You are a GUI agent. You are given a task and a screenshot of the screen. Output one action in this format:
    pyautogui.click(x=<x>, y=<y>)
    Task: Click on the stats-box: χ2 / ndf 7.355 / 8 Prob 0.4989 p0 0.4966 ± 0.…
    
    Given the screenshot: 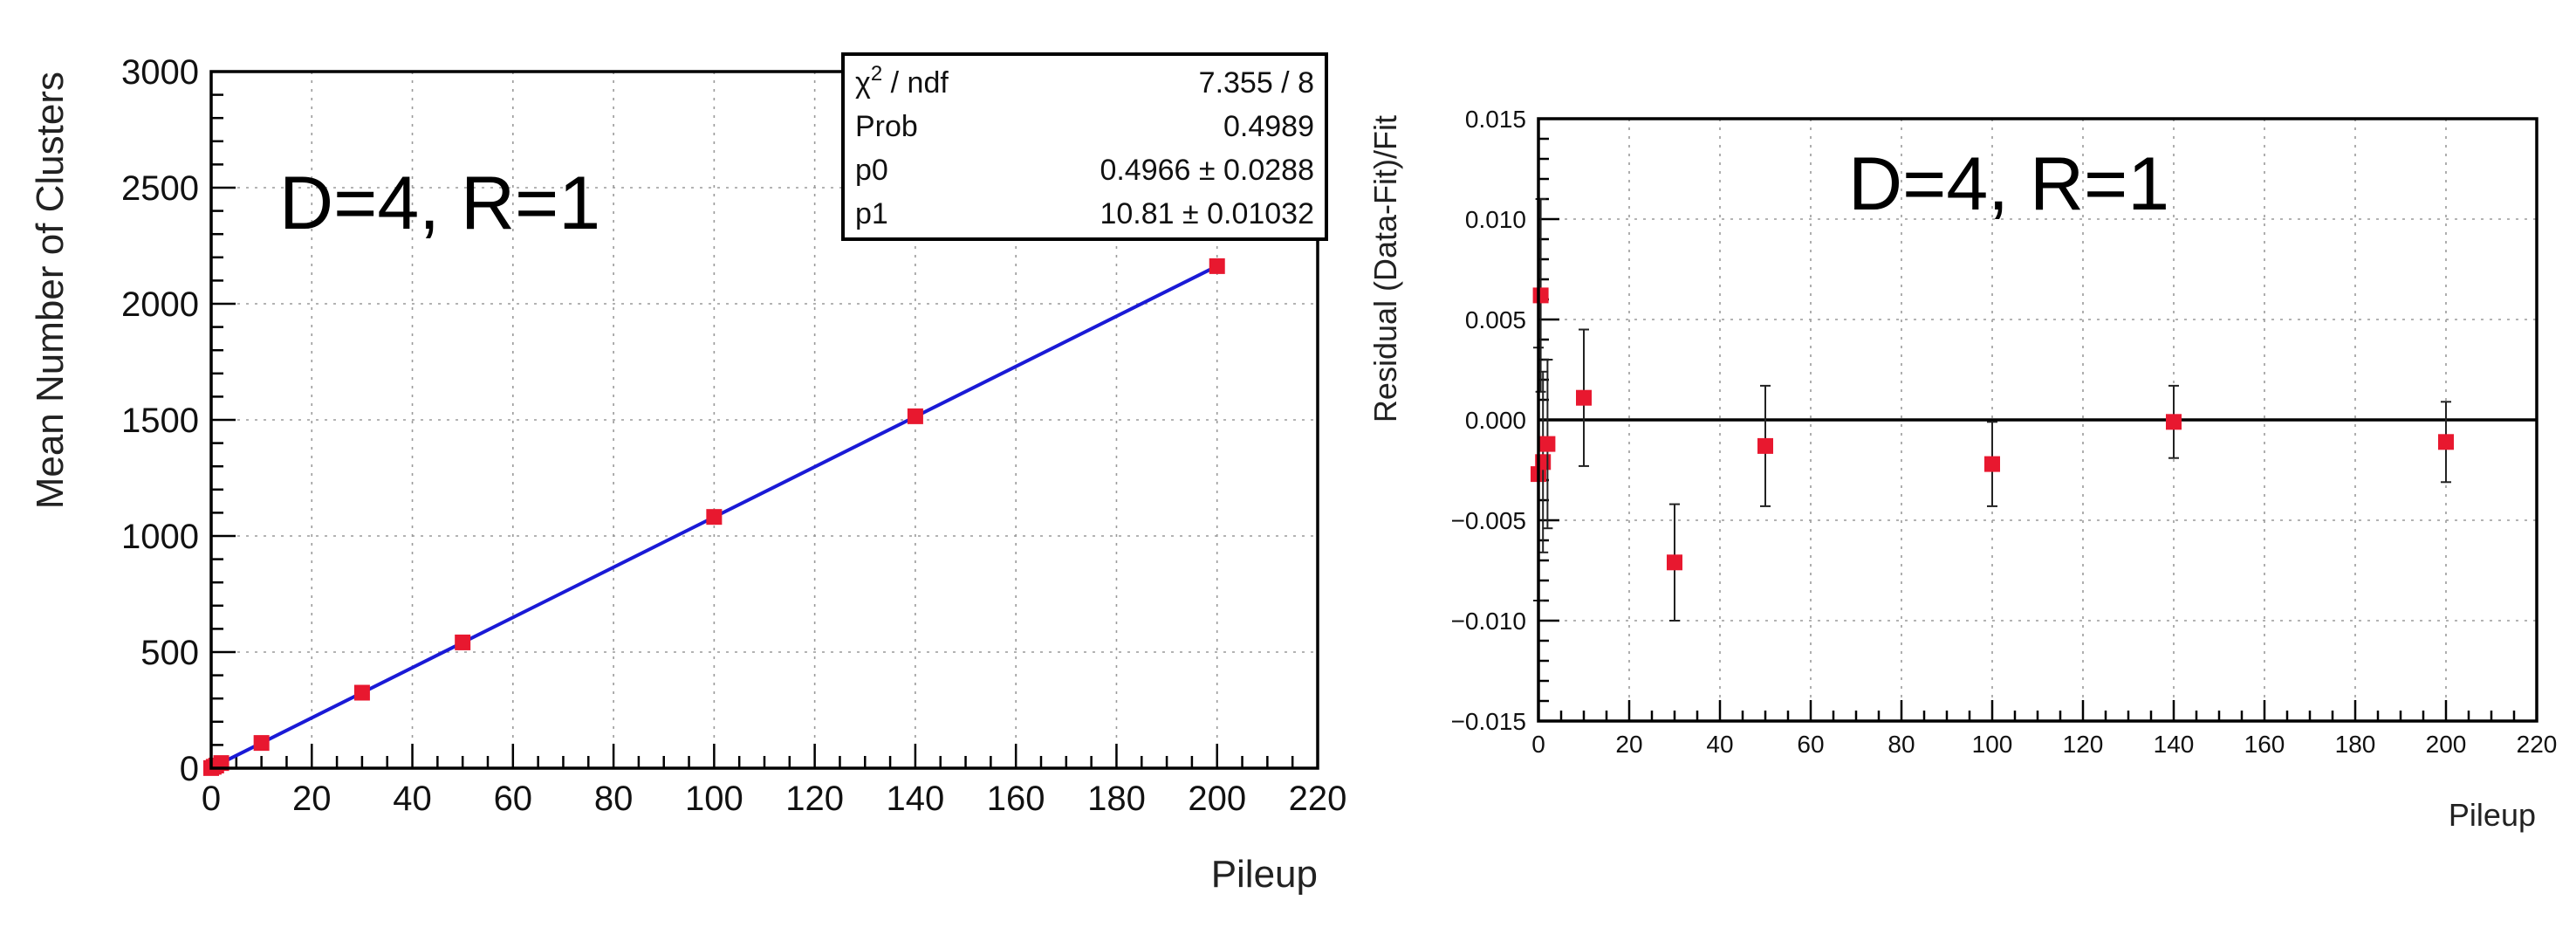 What is the action you would take?
    pyautogui.click(x=1084, y=146)
    